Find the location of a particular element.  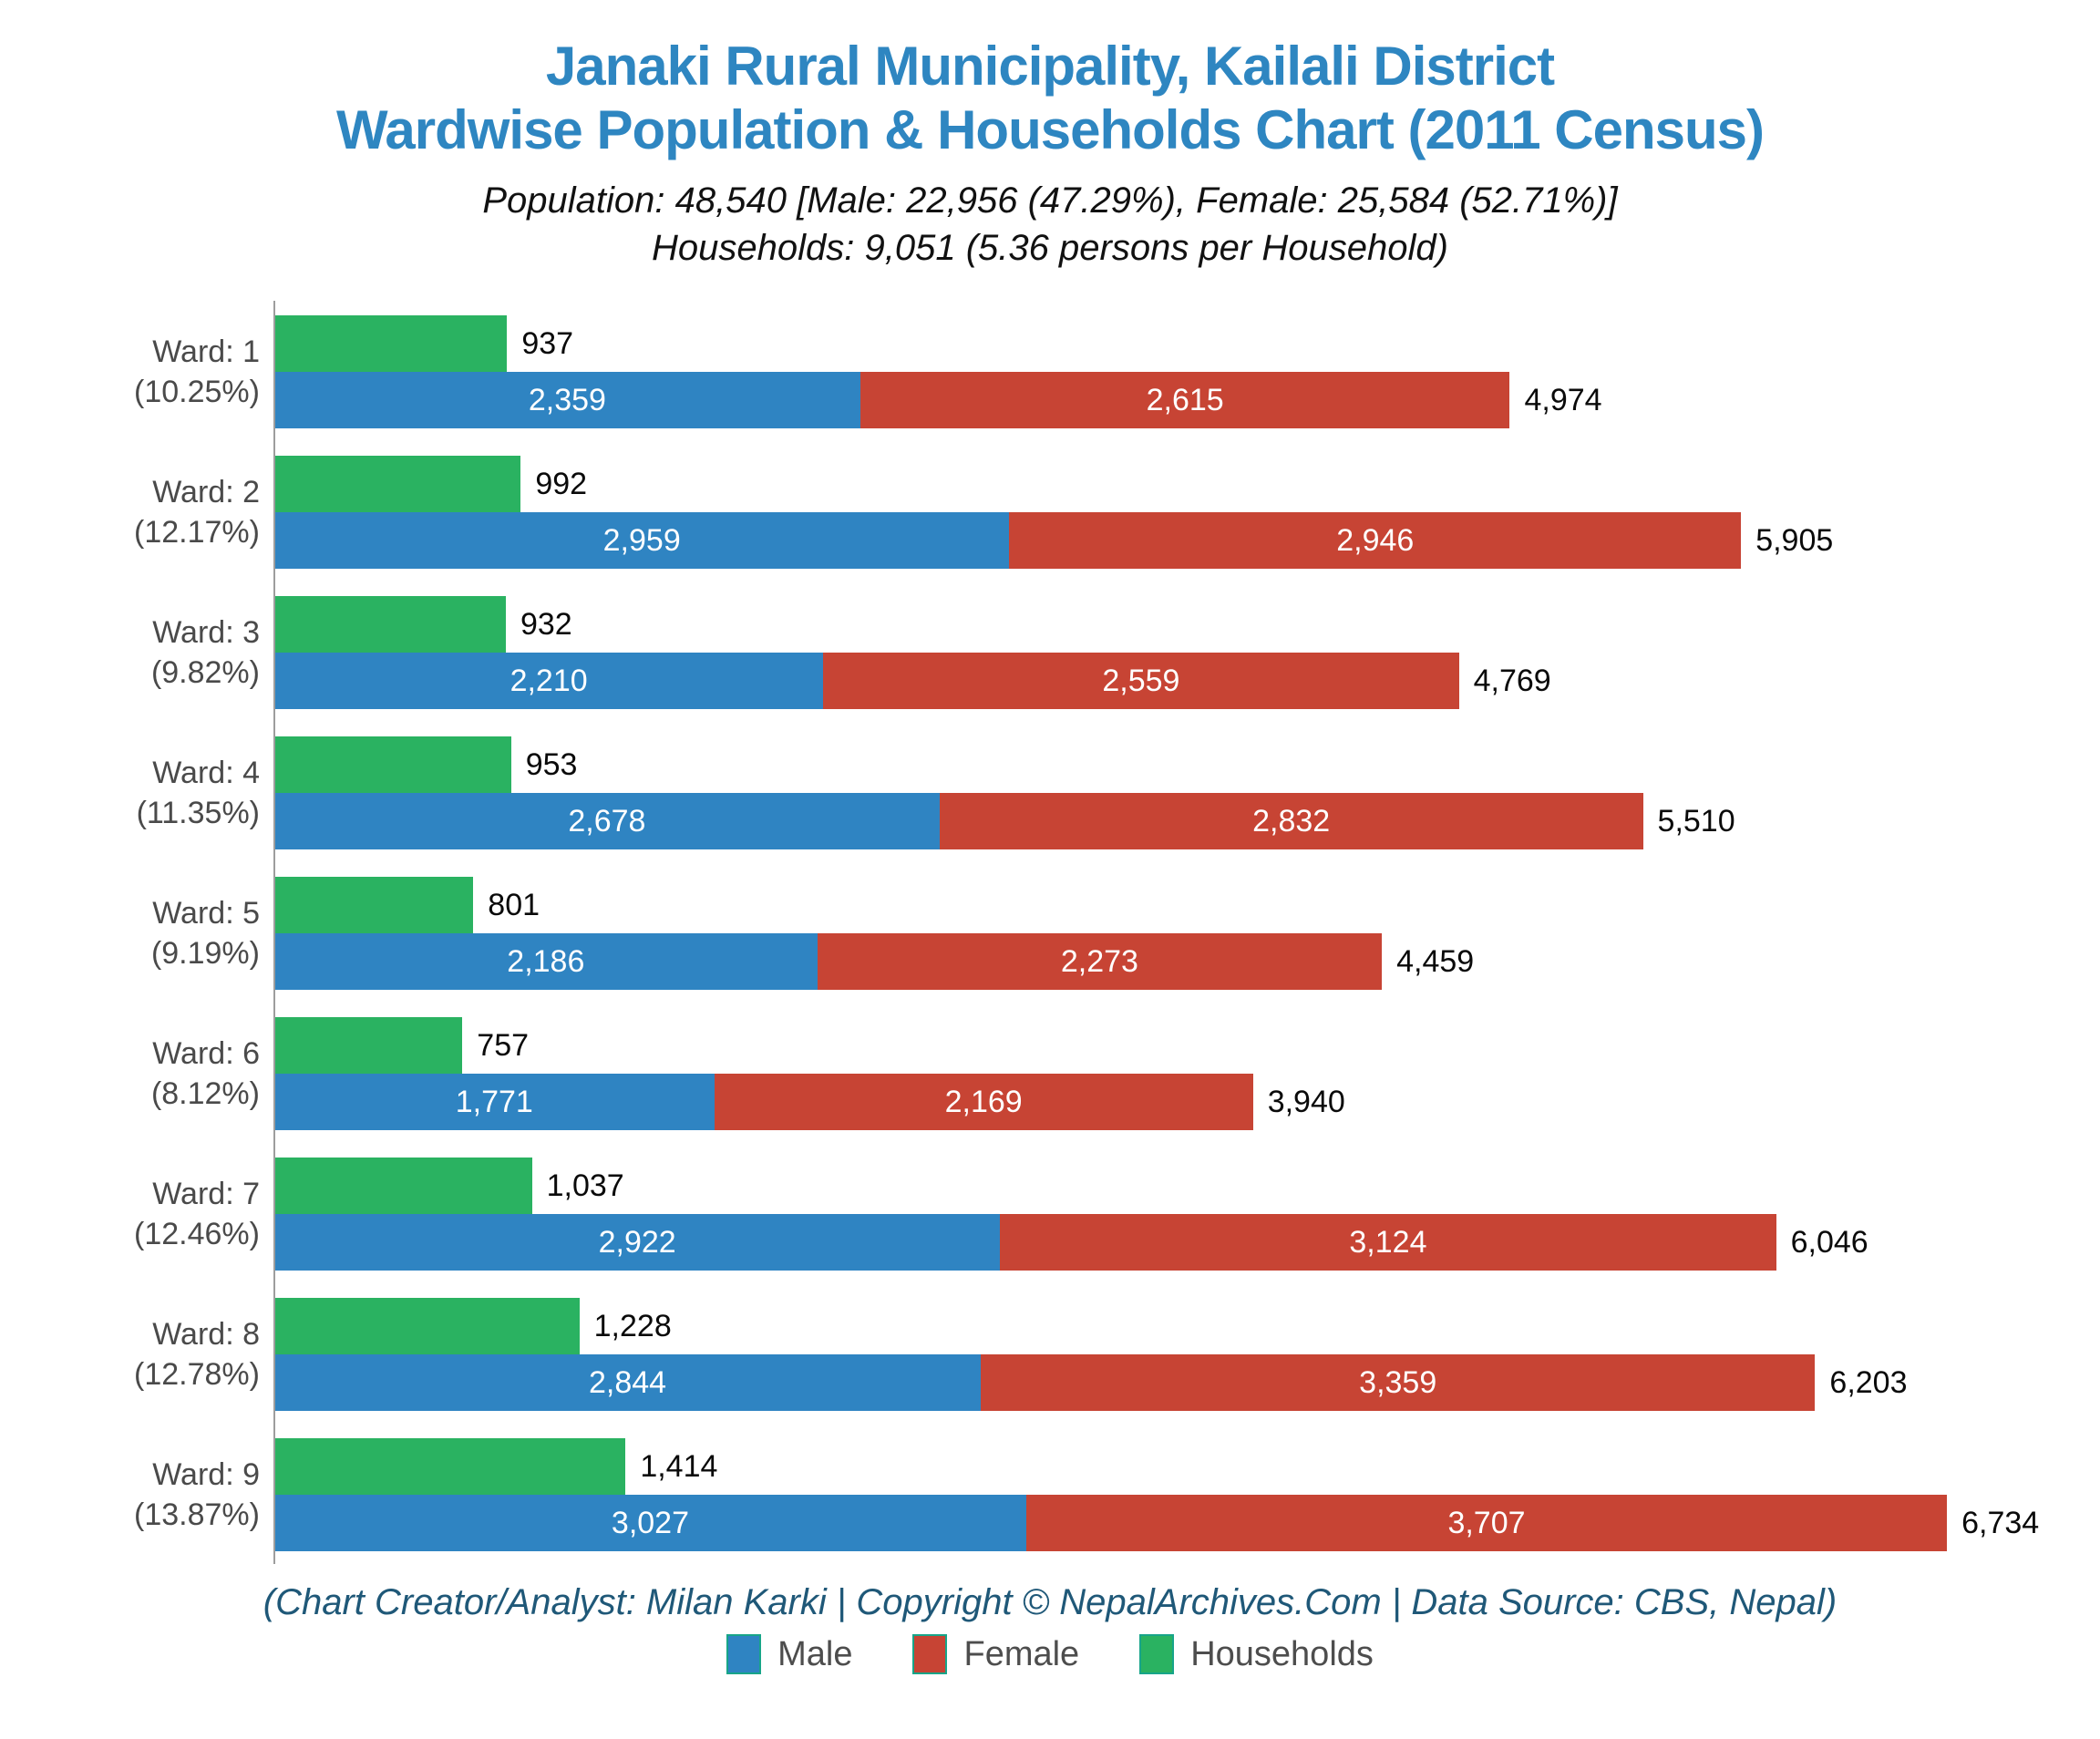

female-bar: 3,359 is located at coordinates (1399, 1383).